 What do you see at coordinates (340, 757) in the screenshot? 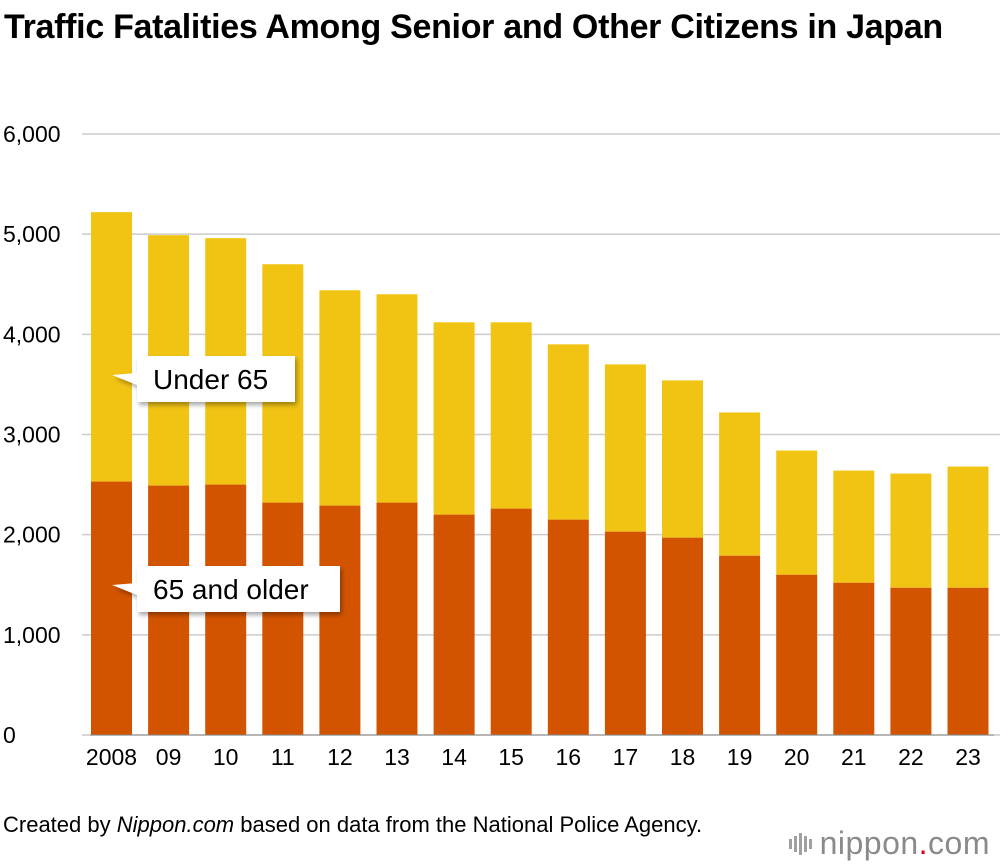
I see `x-tick-label: 12` at bounding box center [340, 757].